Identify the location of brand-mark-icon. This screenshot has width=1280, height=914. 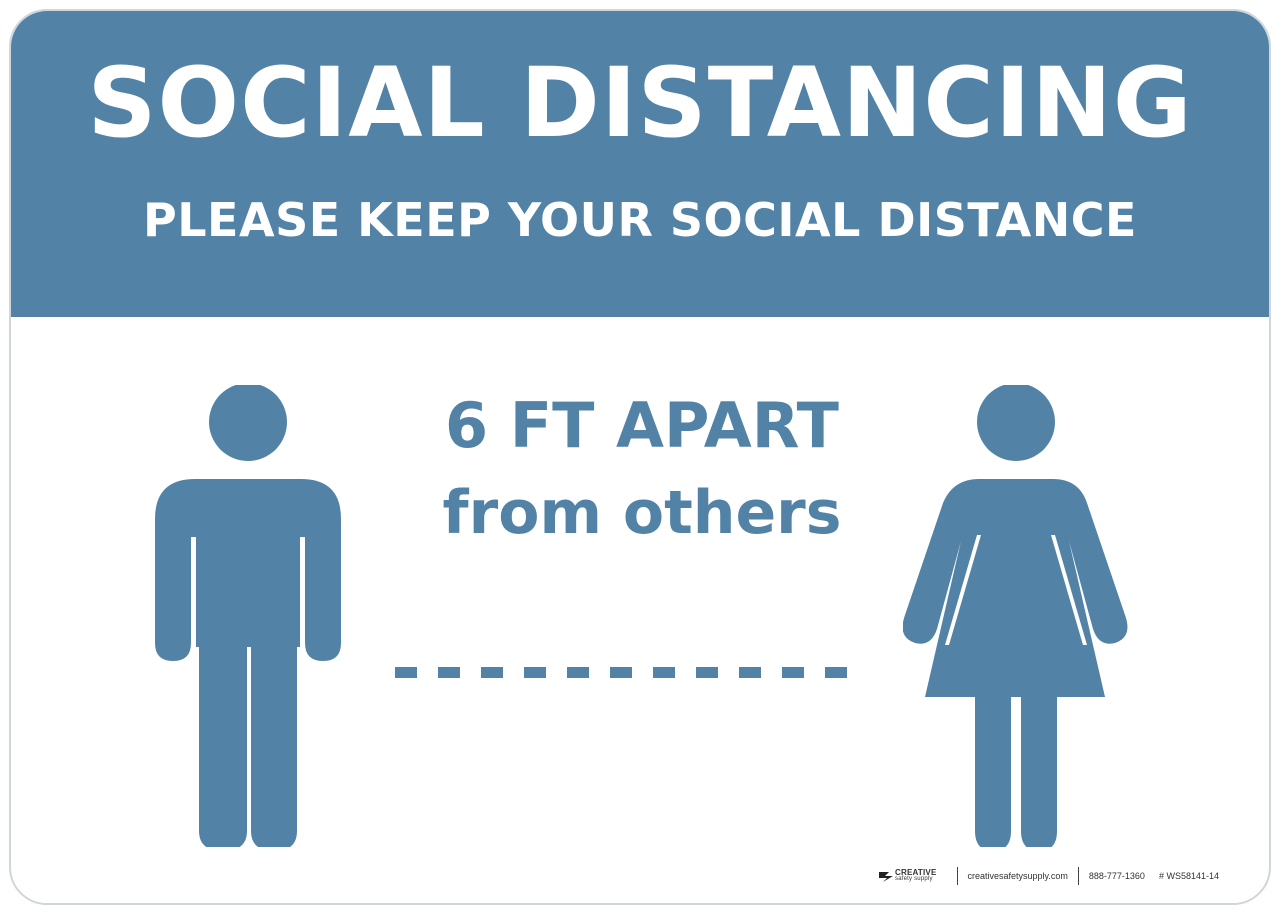
(886, 877).